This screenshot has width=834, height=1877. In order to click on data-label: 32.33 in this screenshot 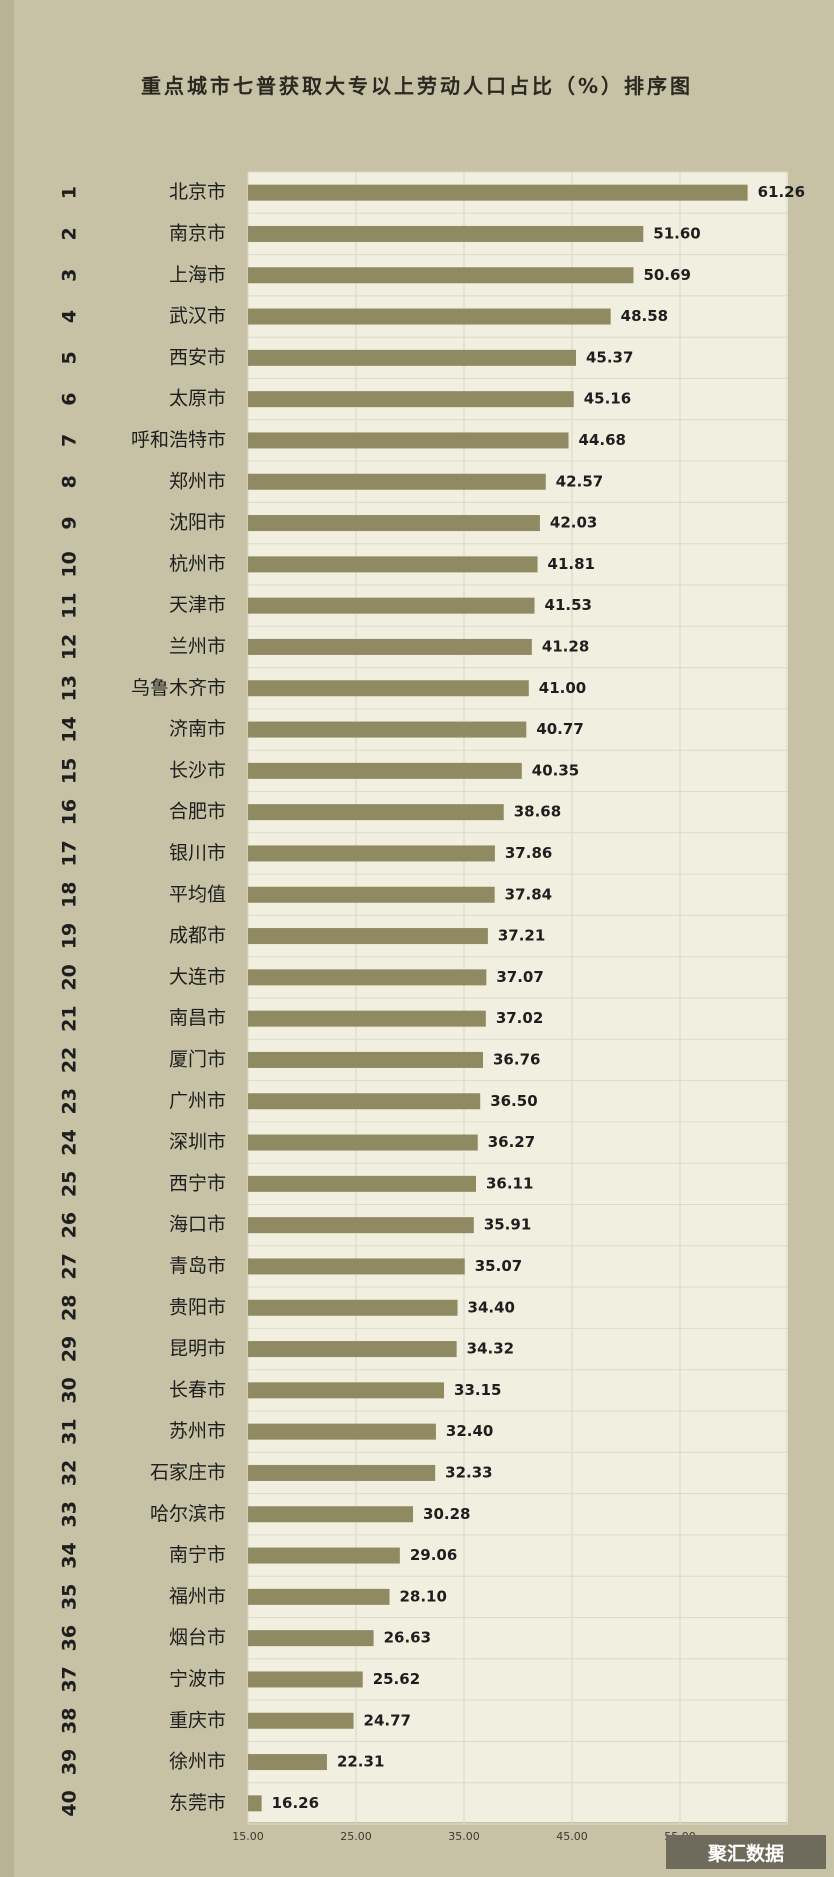, I will do `click(468, 1472)`.